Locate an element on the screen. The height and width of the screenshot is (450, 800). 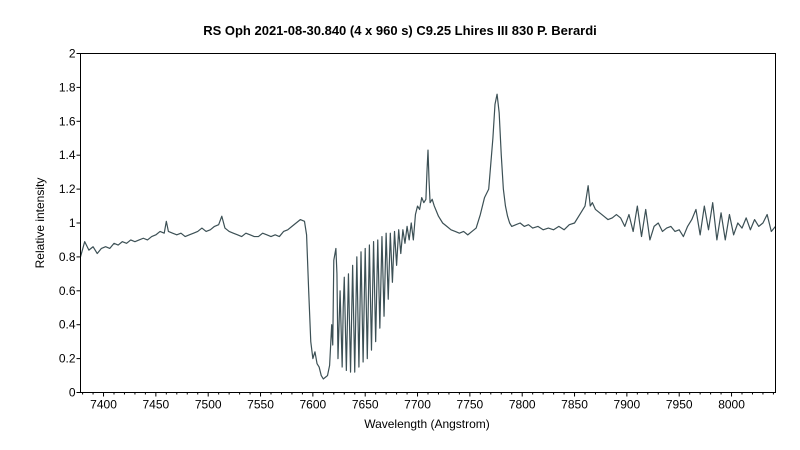
y-tick-label: 1.2 is located at coordinates (67, 189).